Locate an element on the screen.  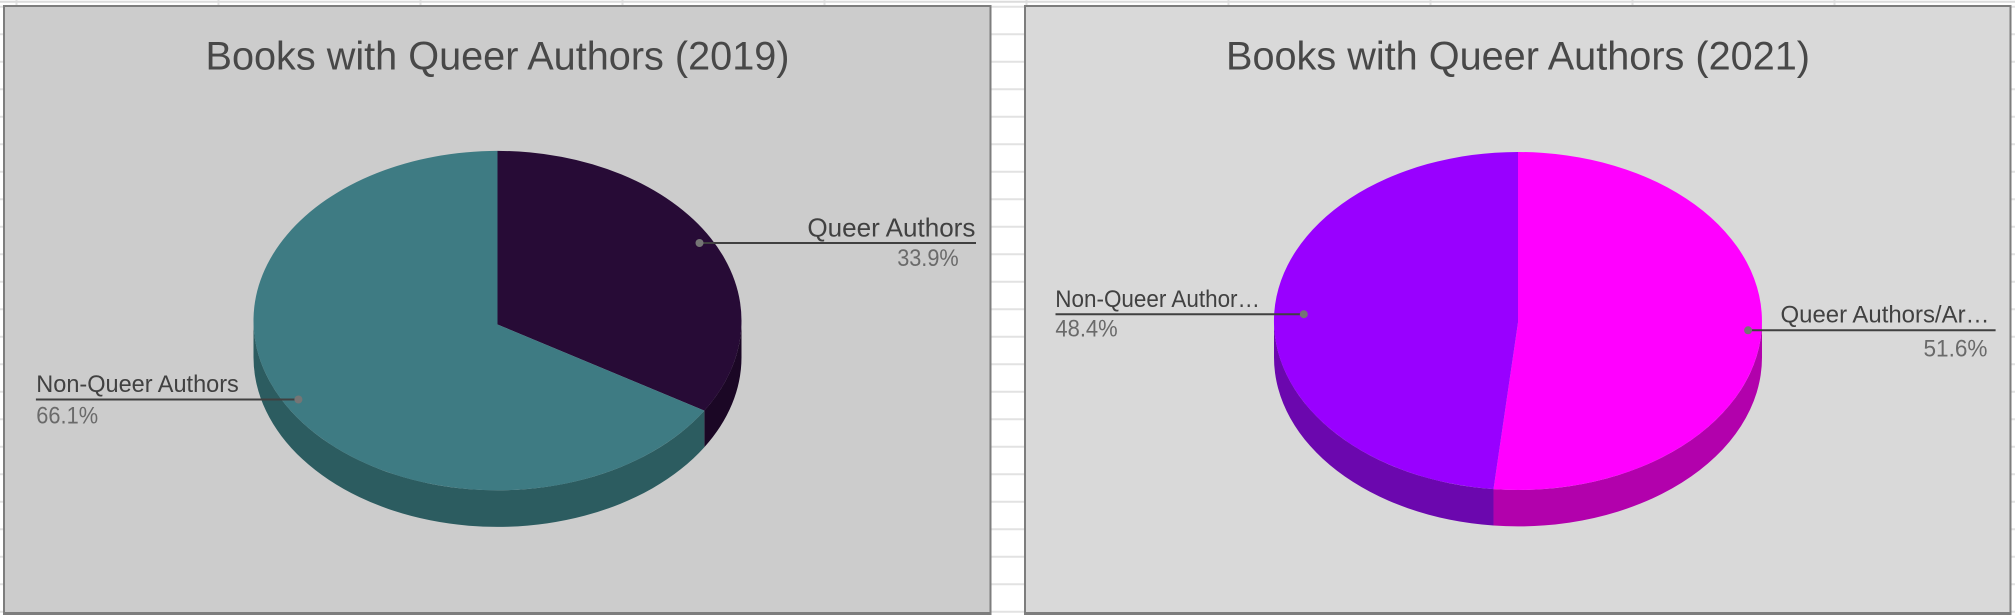
svg-text: 66.1% is located at coordinates (67, 415).